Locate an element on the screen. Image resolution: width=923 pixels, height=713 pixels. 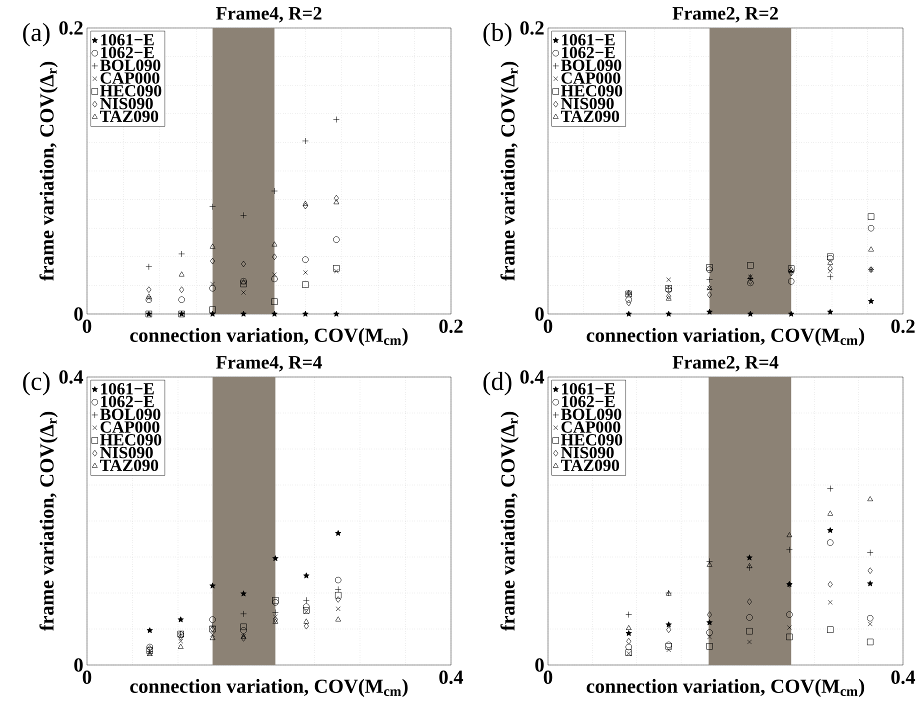
y-tick-label: 0.4 is located at coordinates (532, 377).